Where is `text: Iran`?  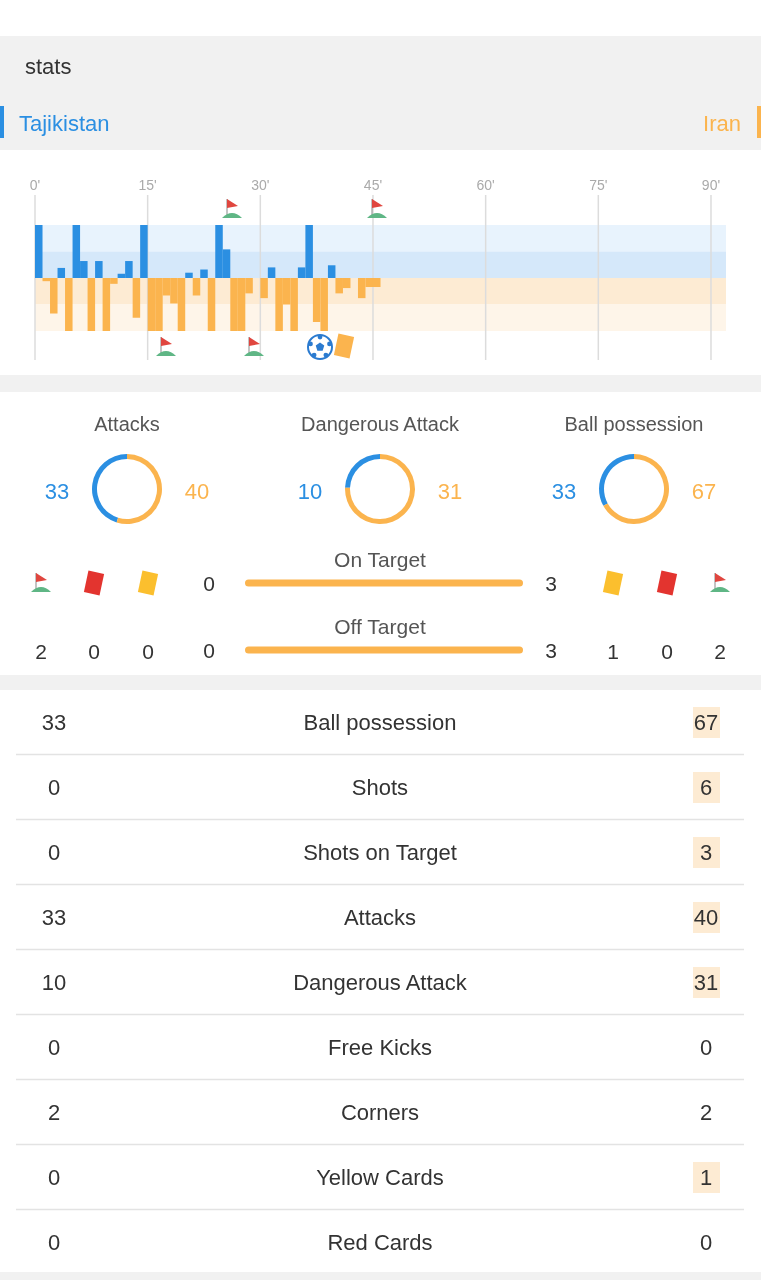 text: Iran is located at coordinates (722, 123).